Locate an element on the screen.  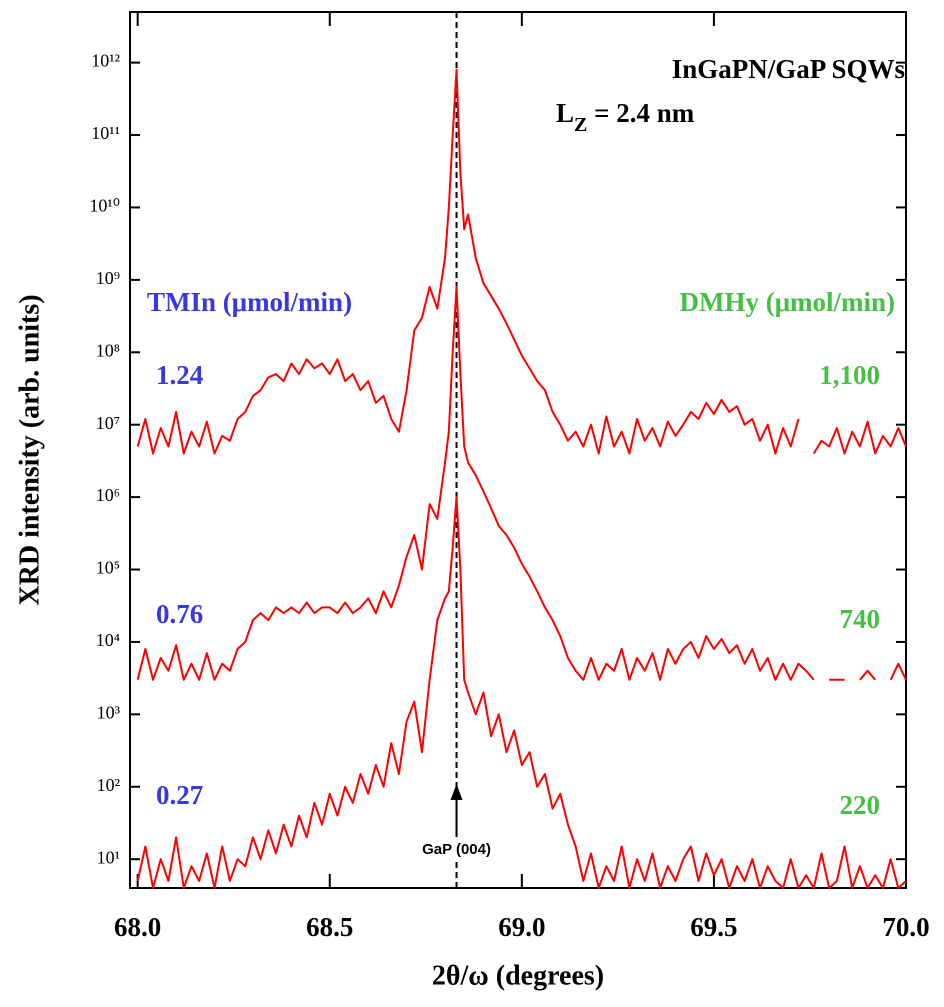
y-axis-title: XRD intensity (arb. units) is located at coordinates (29, 449).